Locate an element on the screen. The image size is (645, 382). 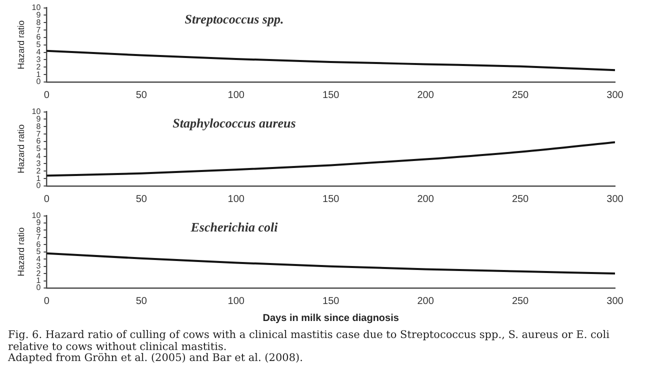
chart-title: Staphylococcus aureus is located at coordinates (234, 123).